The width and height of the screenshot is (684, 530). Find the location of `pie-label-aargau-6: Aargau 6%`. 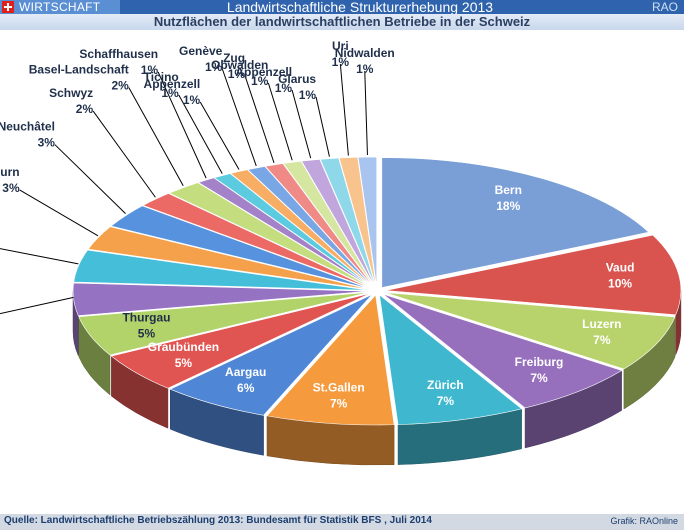

pie-label-aargau-6: Aargau 6% is located at coordinates (245, 380).